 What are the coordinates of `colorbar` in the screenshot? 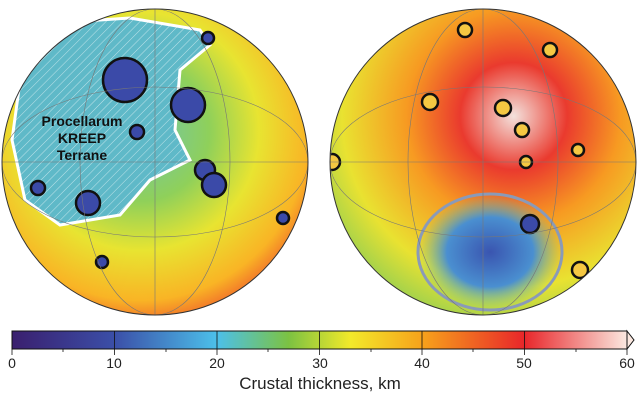 It's located at (323, 342).